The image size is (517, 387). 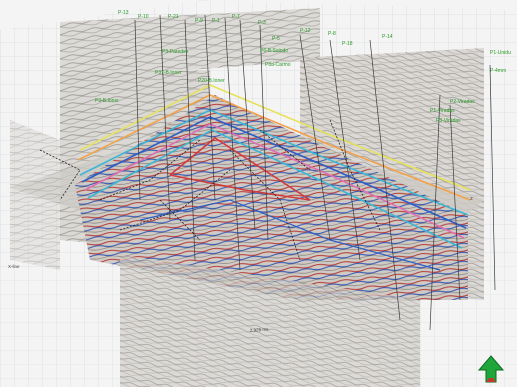 I want to click on axis-label-left: X-line, so click(x=14, y=266).